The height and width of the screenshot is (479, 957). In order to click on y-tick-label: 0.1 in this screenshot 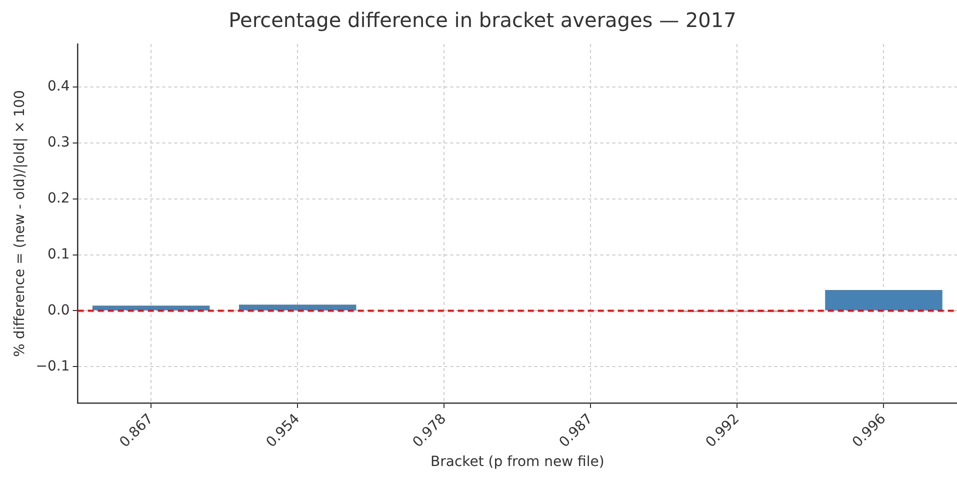, I will do `click(59, 254)`.